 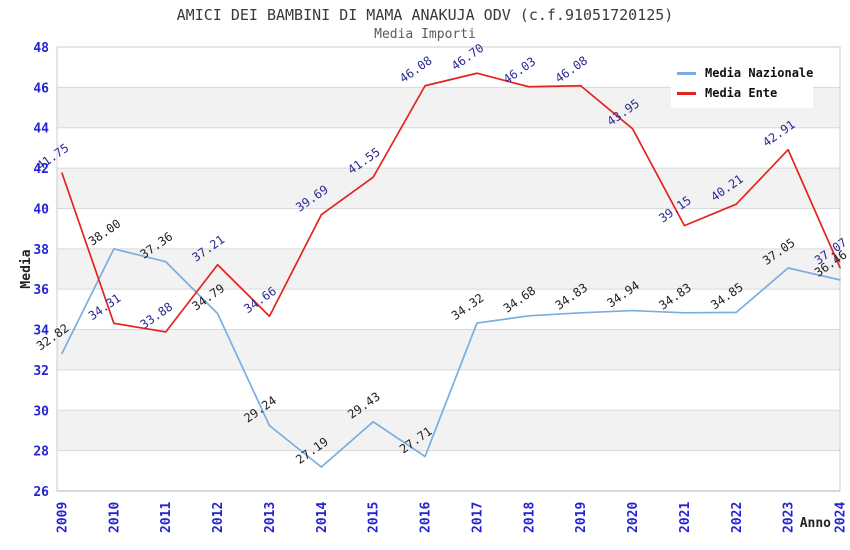 I want to click on x-tick-label: 2020, so click(x=633, y=517).